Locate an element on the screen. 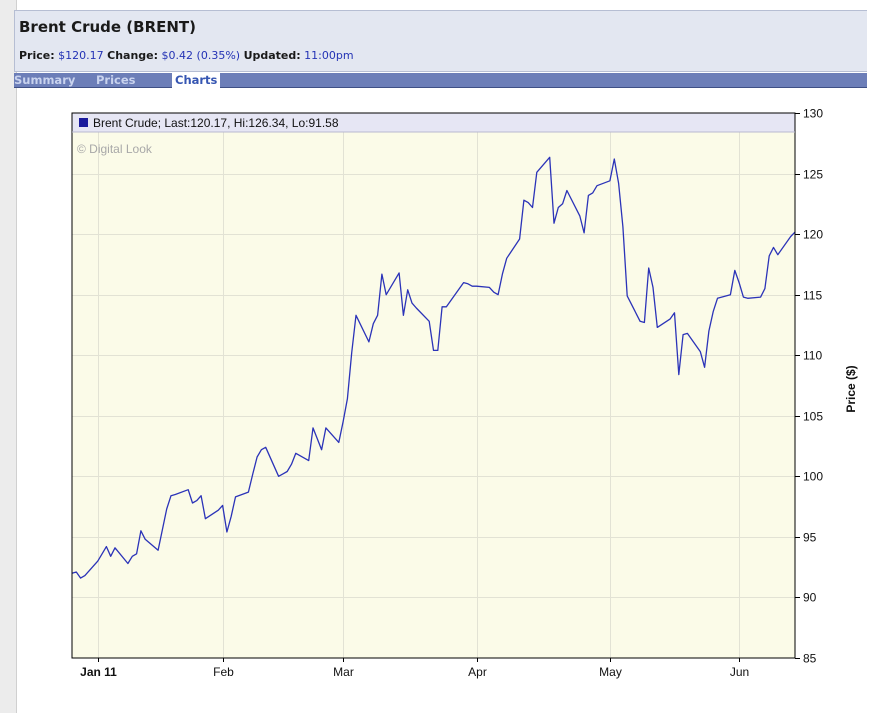 This screenshot has width=869, height=713. y-tick-label: 115 is located at coordinates (812, 296).